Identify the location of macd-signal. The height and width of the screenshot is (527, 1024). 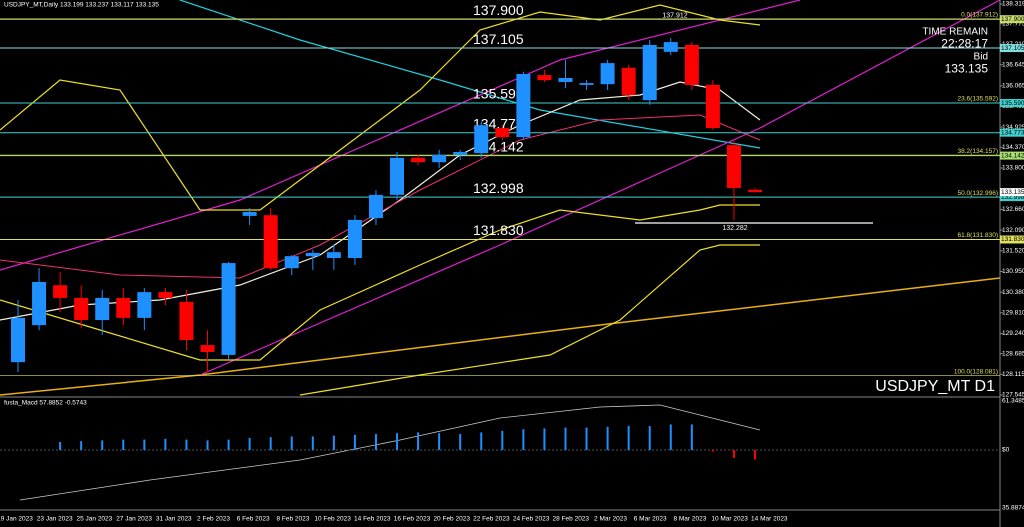
(390, 452).